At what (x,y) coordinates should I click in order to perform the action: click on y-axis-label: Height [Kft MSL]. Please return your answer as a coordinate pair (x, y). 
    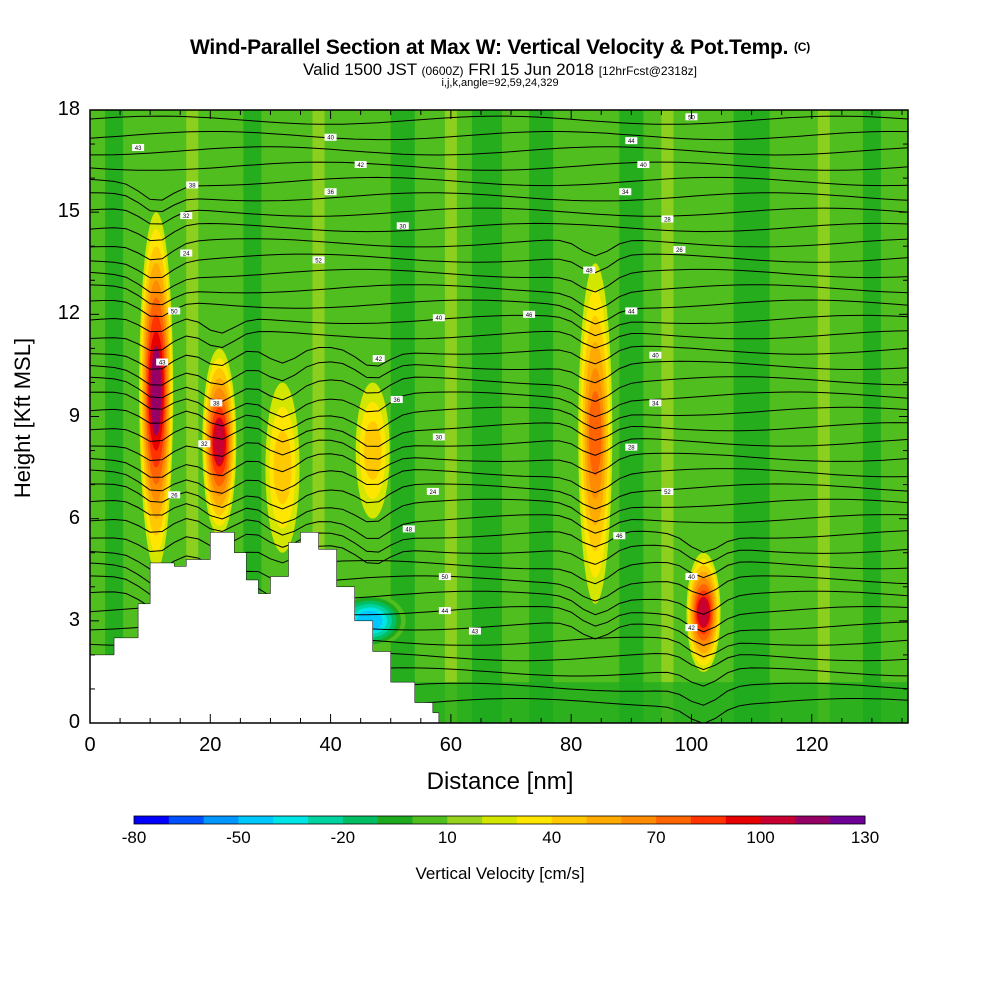
    Looking at the image, I should click on (22, 418).